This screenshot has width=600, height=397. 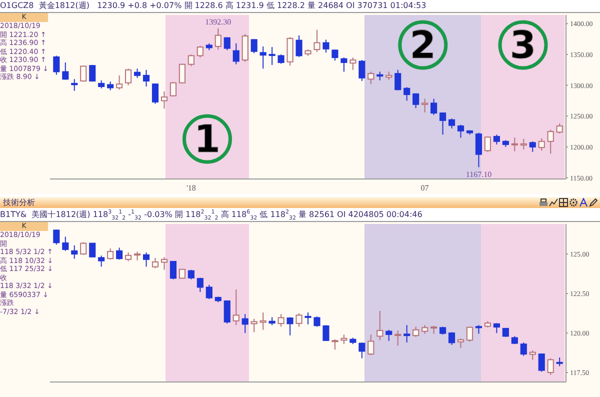 What do you see at coordinates (261, 6) in the screenshot?
I see `text: 1230.9 +0.8 +0.07% 開 1228.6 高 1231.9 低 1228.2 量 24684 OI 370731 01:04:53` at bounding box center [261, 6].